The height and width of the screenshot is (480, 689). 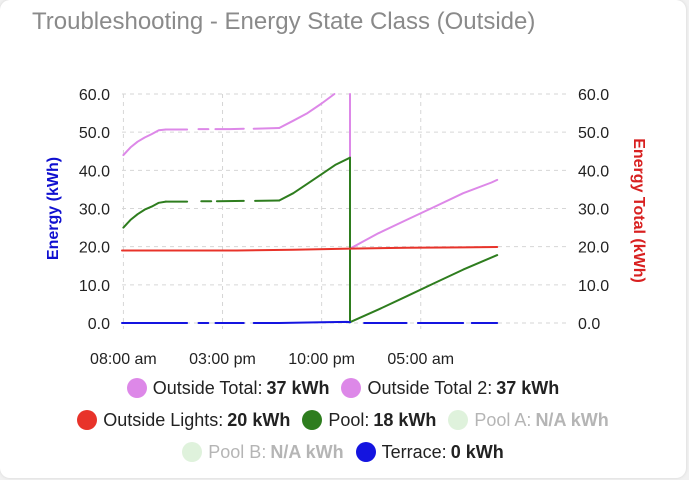 What do you see at coordinates (207, 387) in the screenshot?
I see `legend-label: Outside Total:` at bounding box center [207, 387].